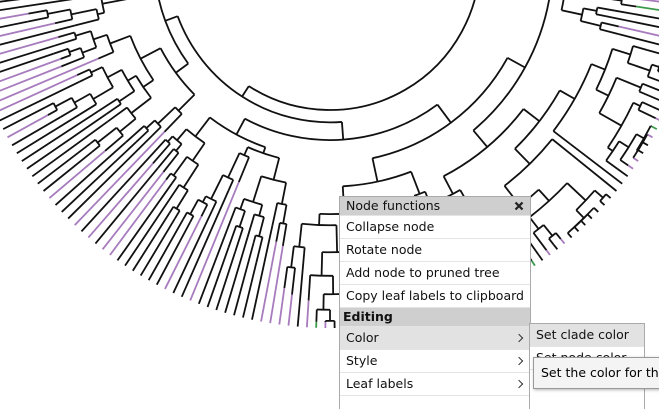 The image size is (659, 409). What do you see at coordinates (435, 338) in the screenshot?
I see `menu-item: Color` at bounding box center [435, 338].